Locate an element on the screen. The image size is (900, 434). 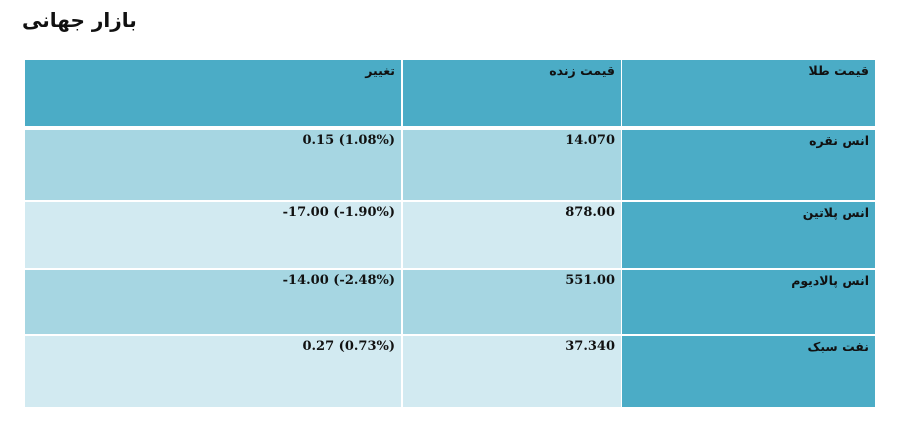
row-name: انس نقره is located at coordinates (748, 165).